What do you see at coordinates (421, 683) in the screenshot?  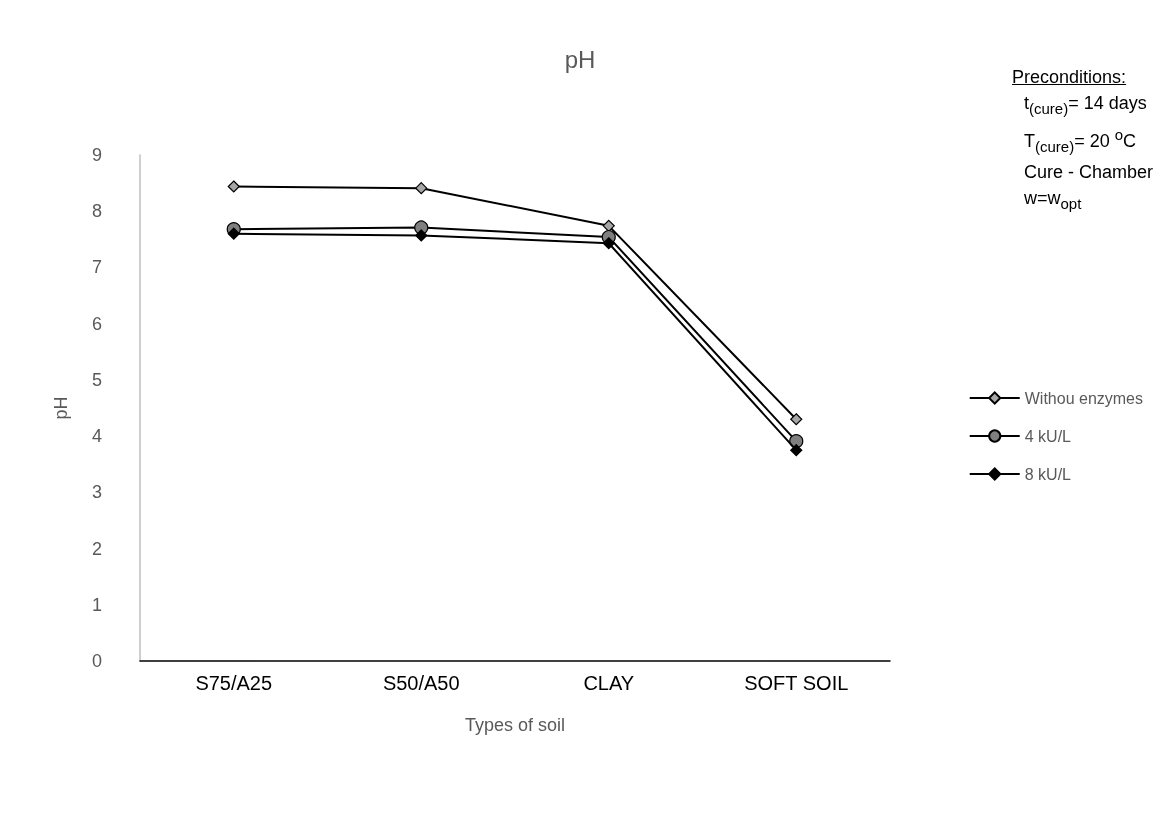 I see `x-tick-label: S50/A50` at bounding box center [421, 683].